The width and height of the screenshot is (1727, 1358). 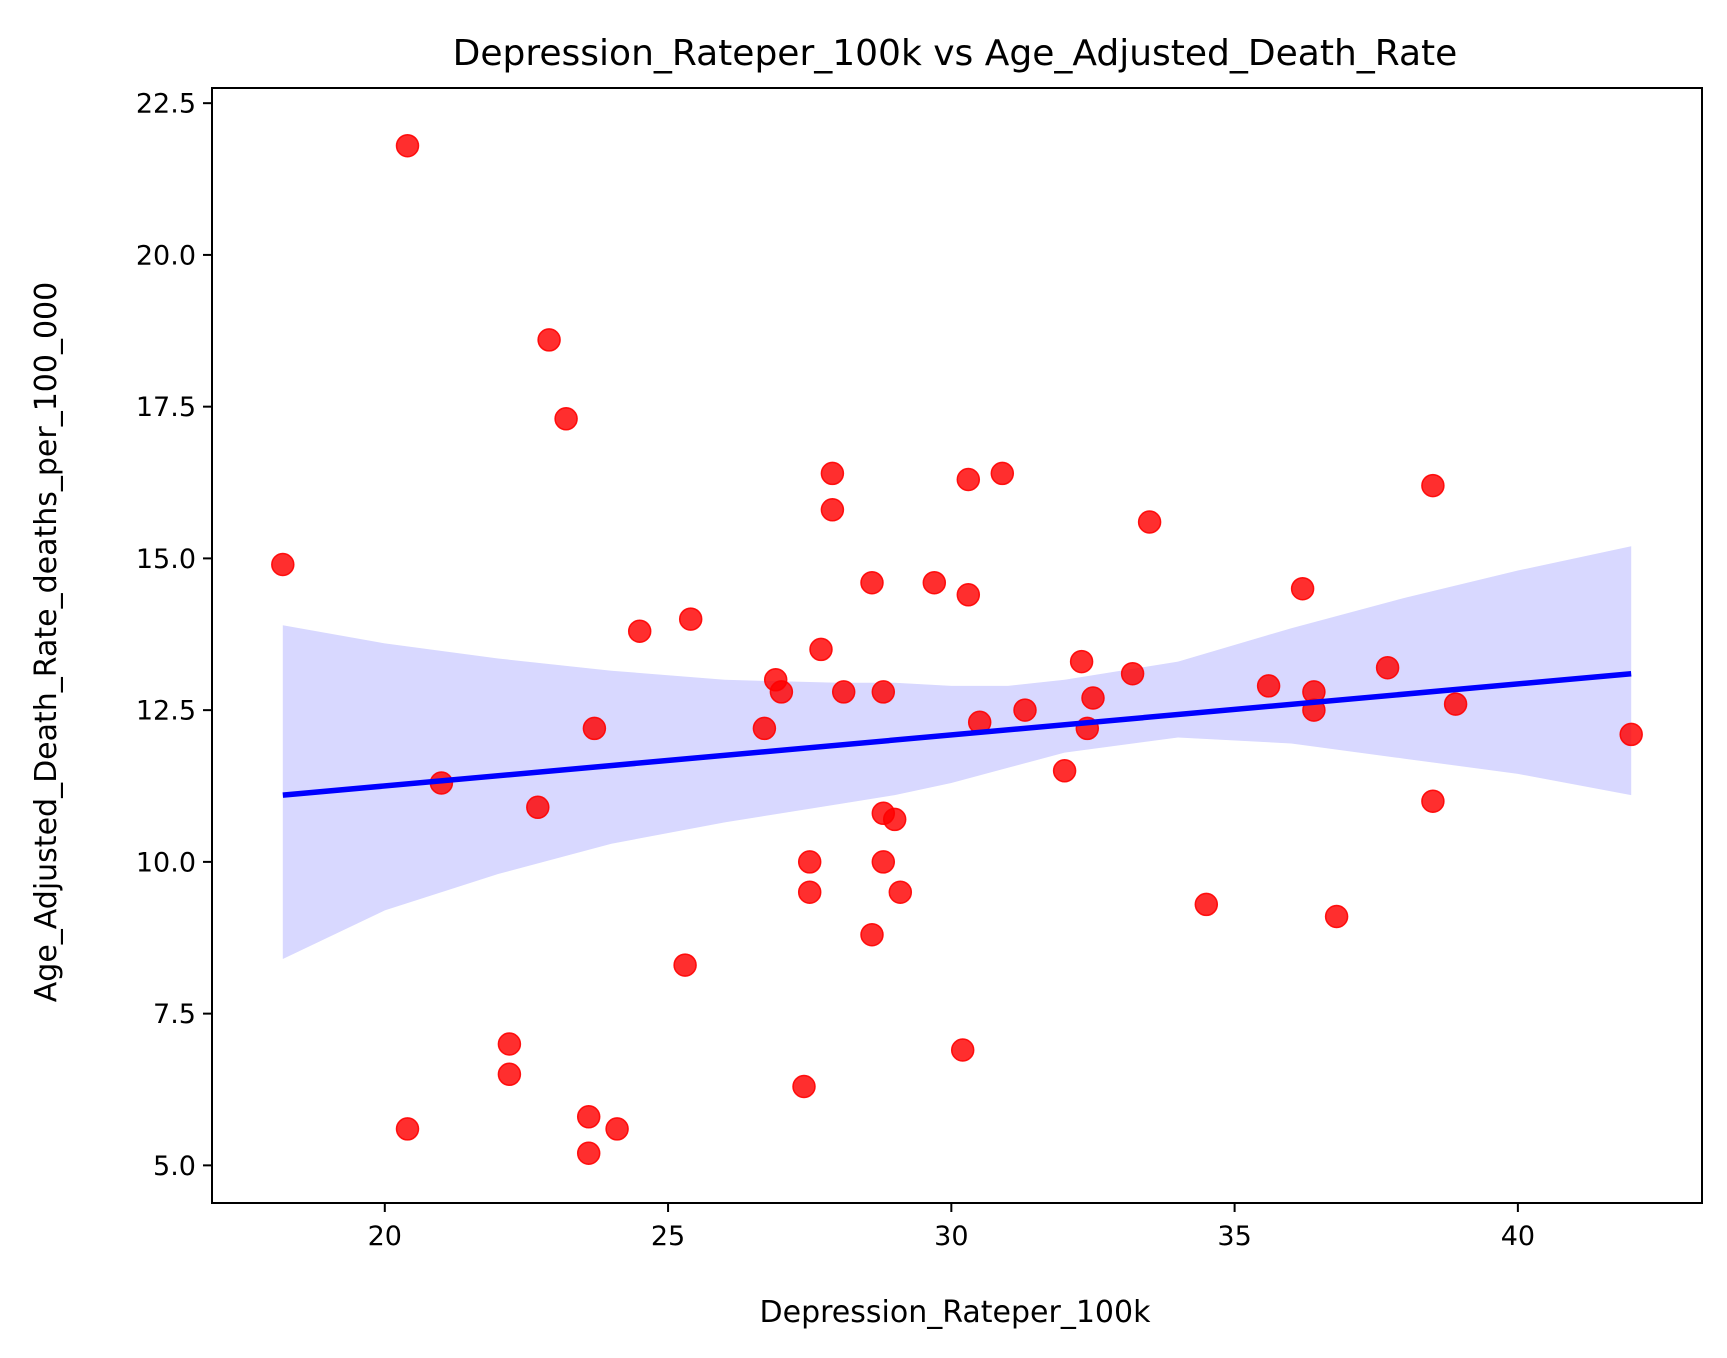 I want to click on y-tick-label: 15.0, so click(x=166, y=559).